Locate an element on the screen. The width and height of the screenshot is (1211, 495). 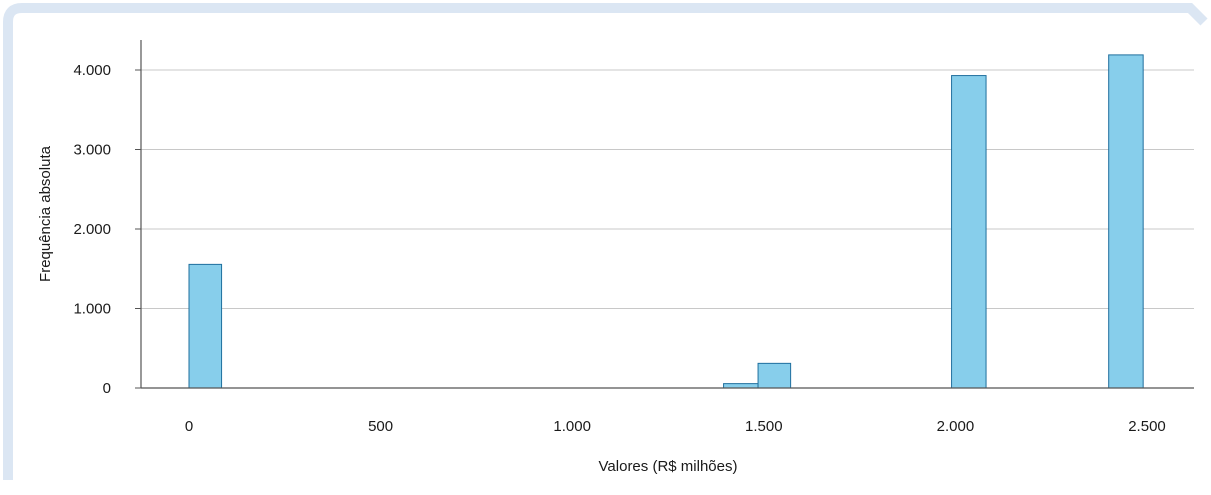
y-tick-label-3: 3.000 is located at coordinates (92, 150).